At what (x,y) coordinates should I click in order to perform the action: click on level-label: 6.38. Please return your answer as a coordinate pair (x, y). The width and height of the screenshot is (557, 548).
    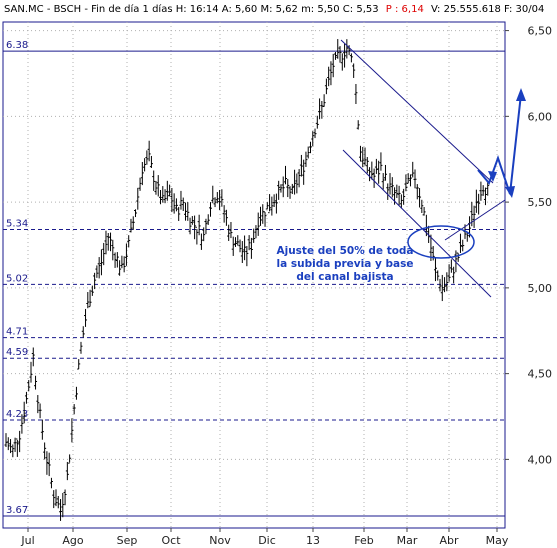
    Looking at the image, I should click on (17, 45).